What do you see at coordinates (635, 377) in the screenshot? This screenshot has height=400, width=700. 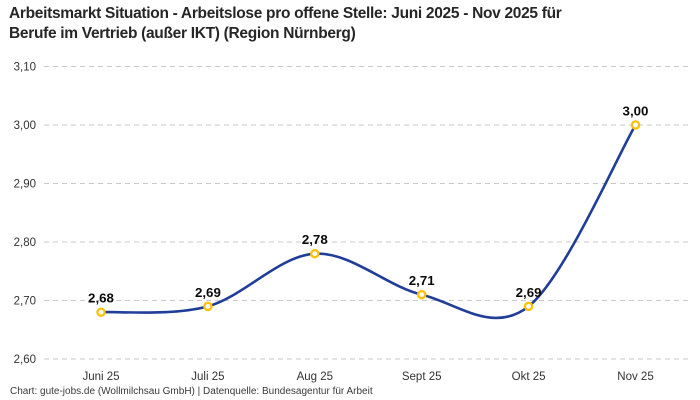 I see `x-axis-tick-label: Nov 25` at bounding box center [635, 377].